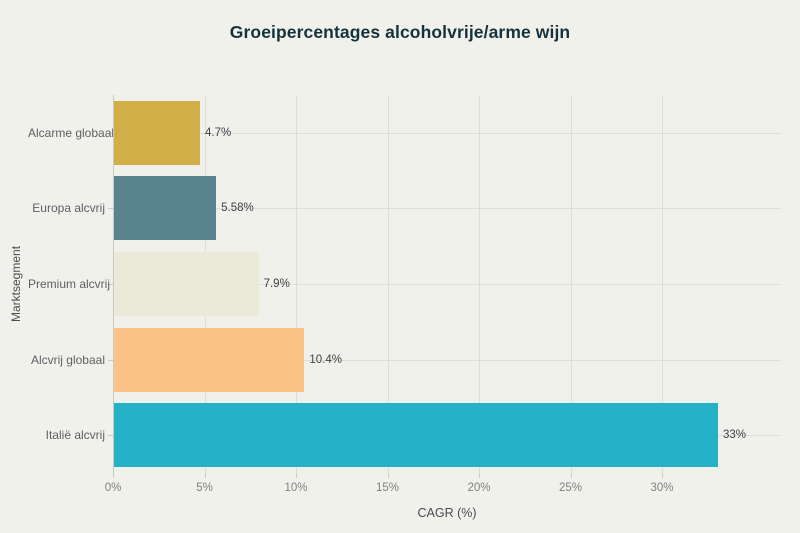 This screenshot has height=533, width=800. I want to click on x-tick-label: 10%, so click(296, 488).